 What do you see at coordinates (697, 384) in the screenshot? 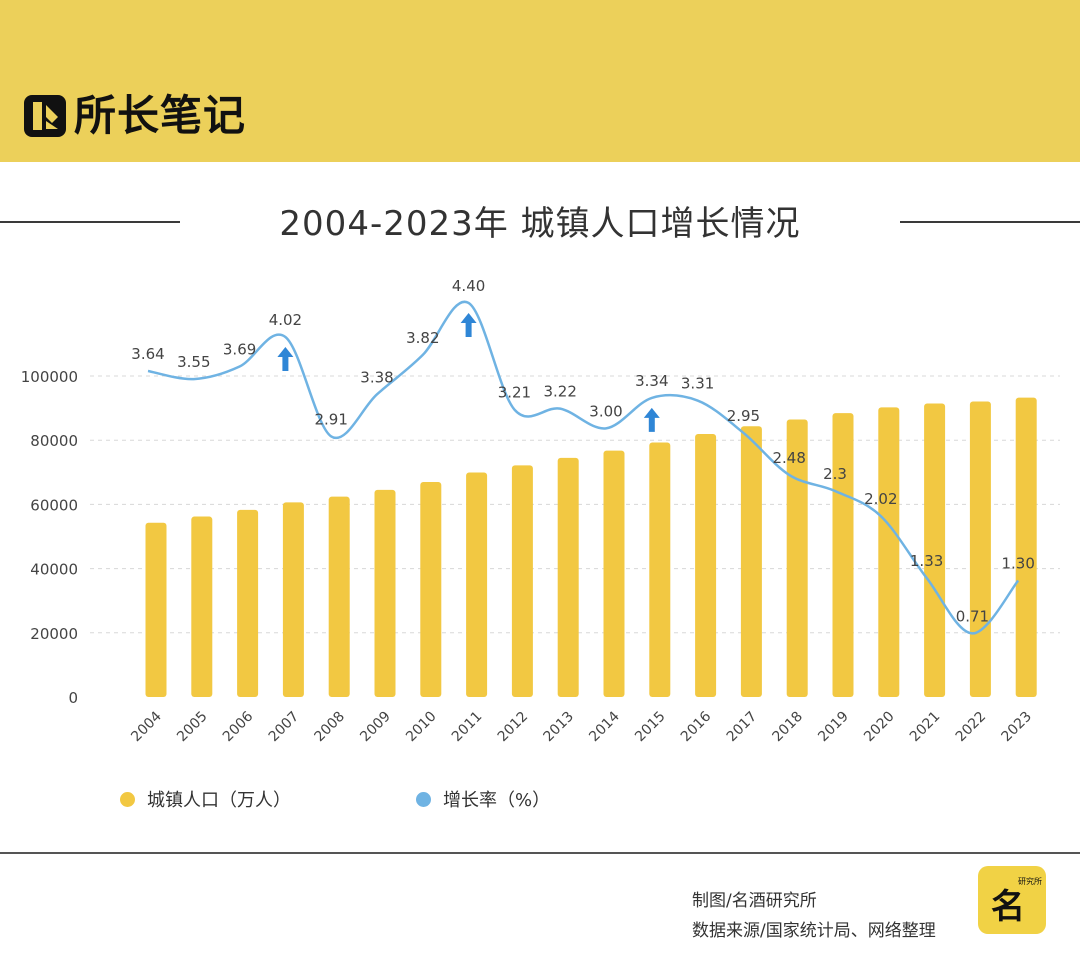
I see `growth-label-2016: 3.31` at bounding box center [697, 384].